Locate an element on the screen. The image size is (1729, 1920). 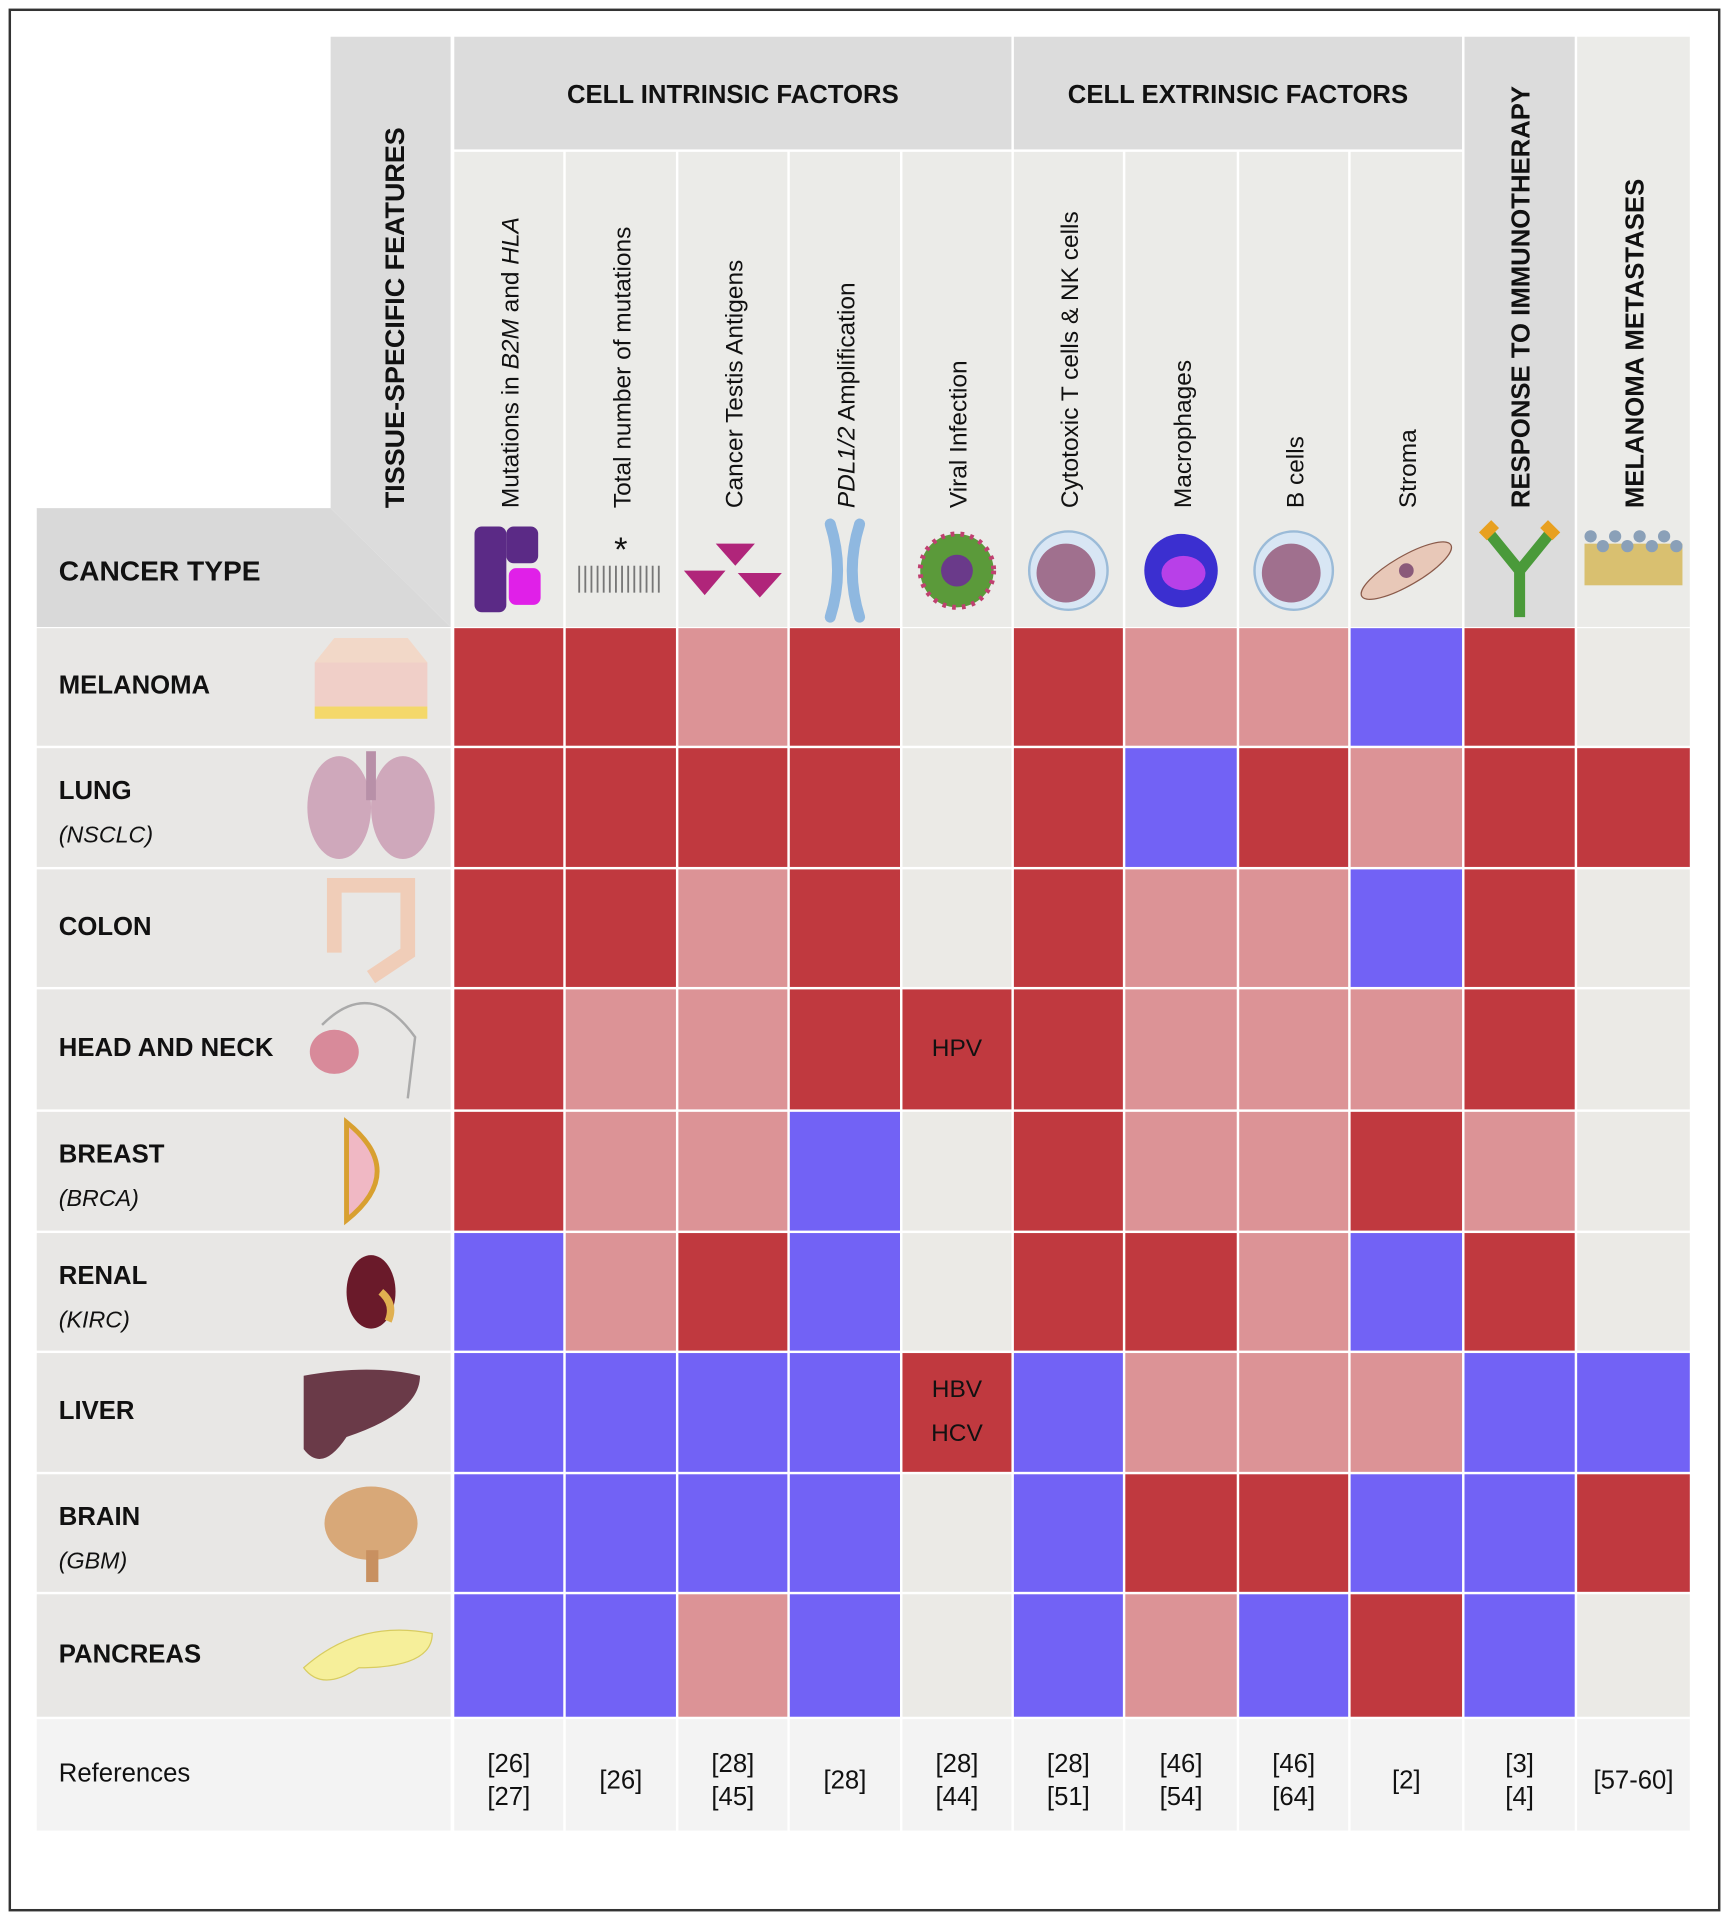
group-header-bg is located at coordinates (733, 93).